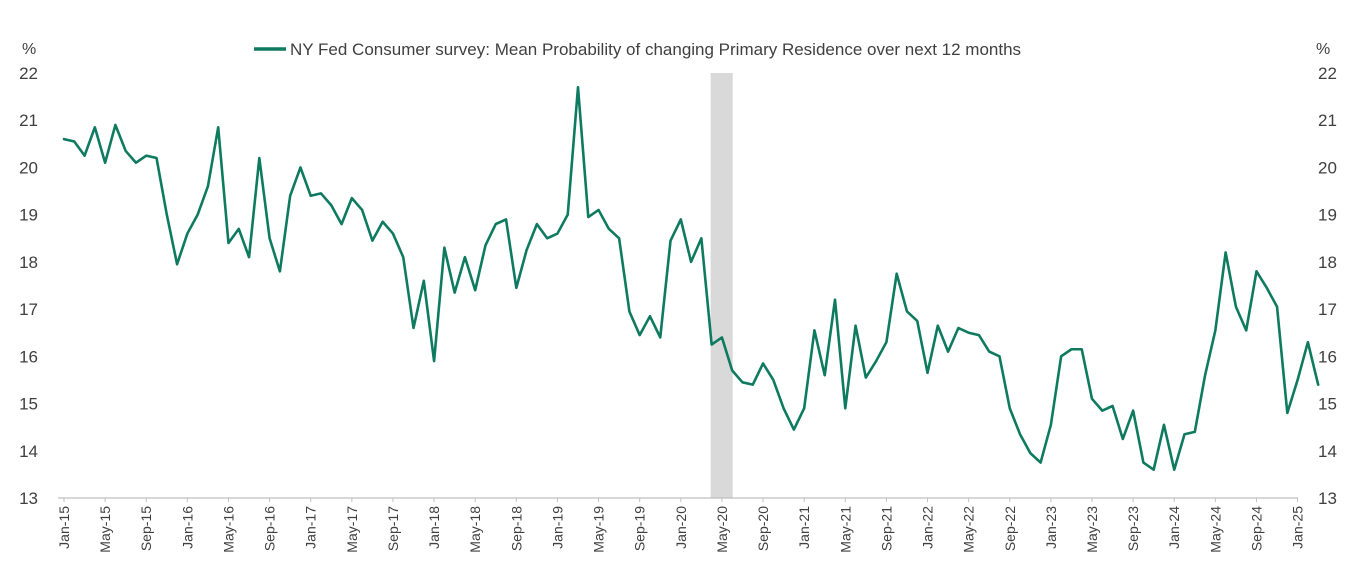  What do you see at coordinates (228, 529) in the screenshot?
I see `x-tick-label: May-16` at bounding box center [228, 529].